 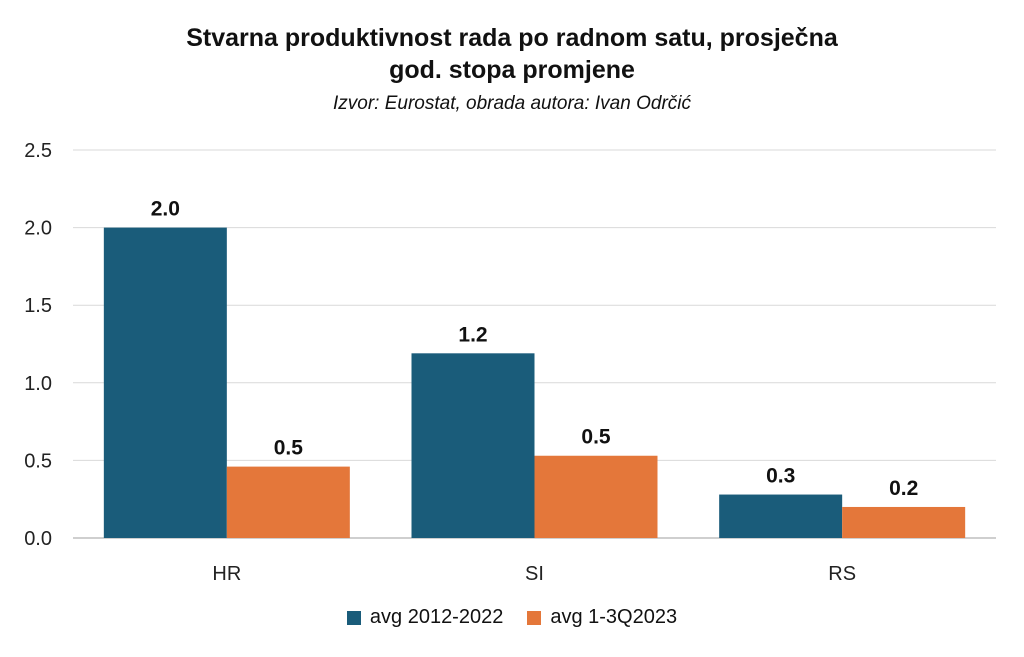 What do you see at coordinates (903, 488) in the screenshot?
I see `data-label: 0.2` at bounding box center [903, 488].